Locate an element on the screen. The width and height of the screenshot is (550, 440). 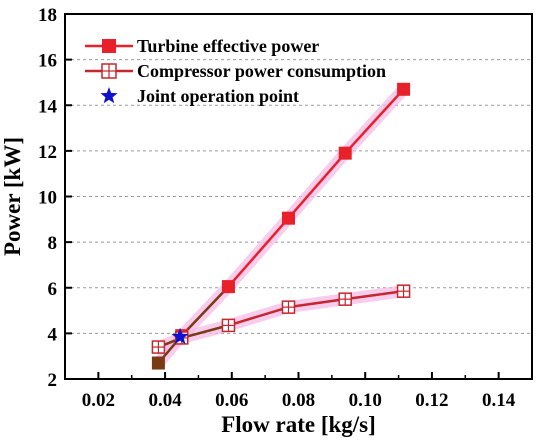
y-tick-label: 2 is located at coordinates (53, 380).